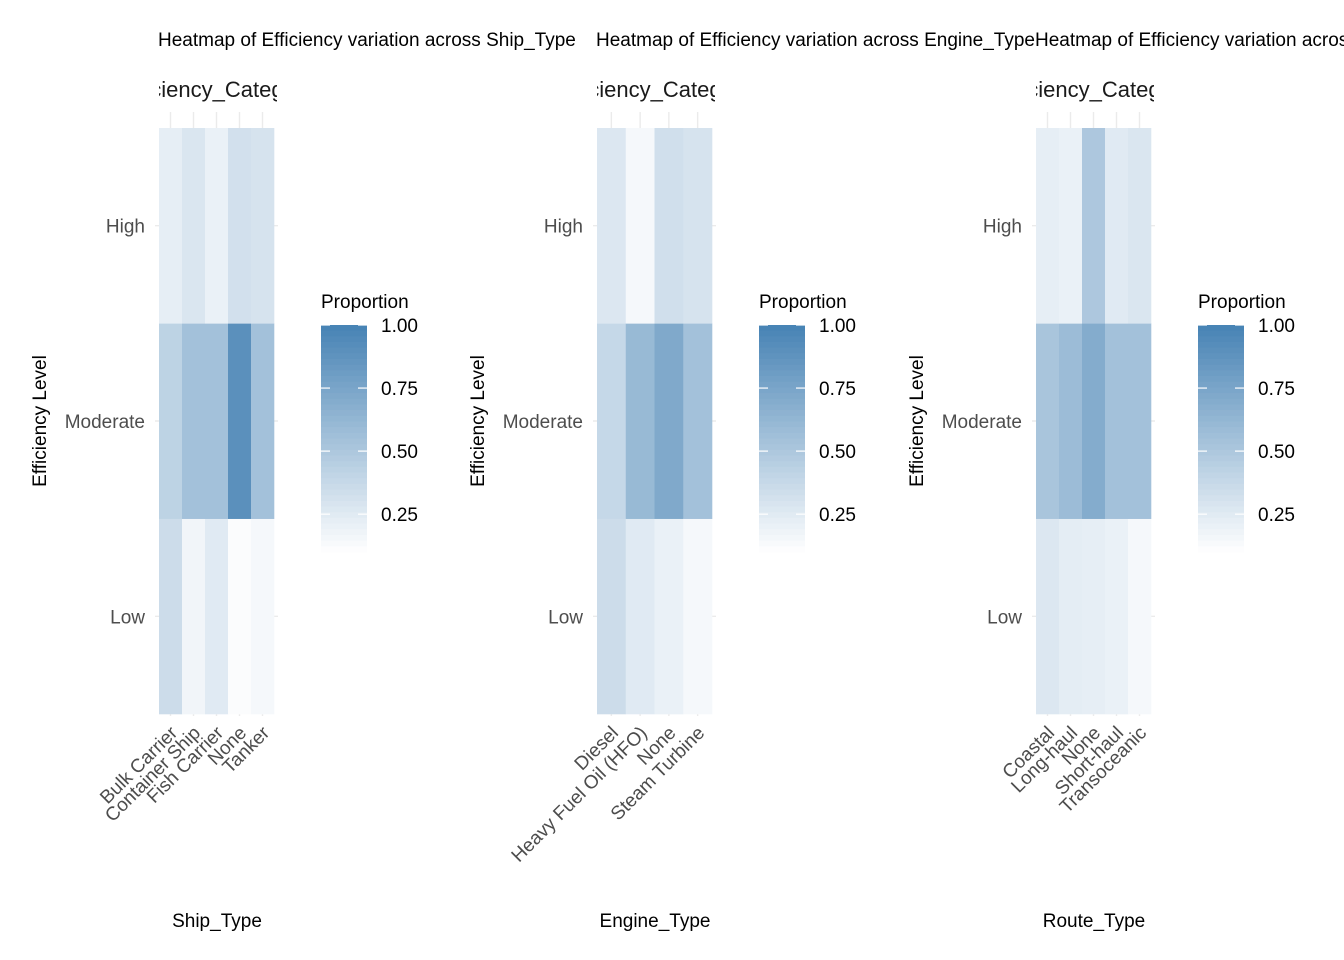  What do you see at coordinates (837, 389) in the screenshot?
I see `legend-tick-label: 0.75` at bounding box center [837, 389].